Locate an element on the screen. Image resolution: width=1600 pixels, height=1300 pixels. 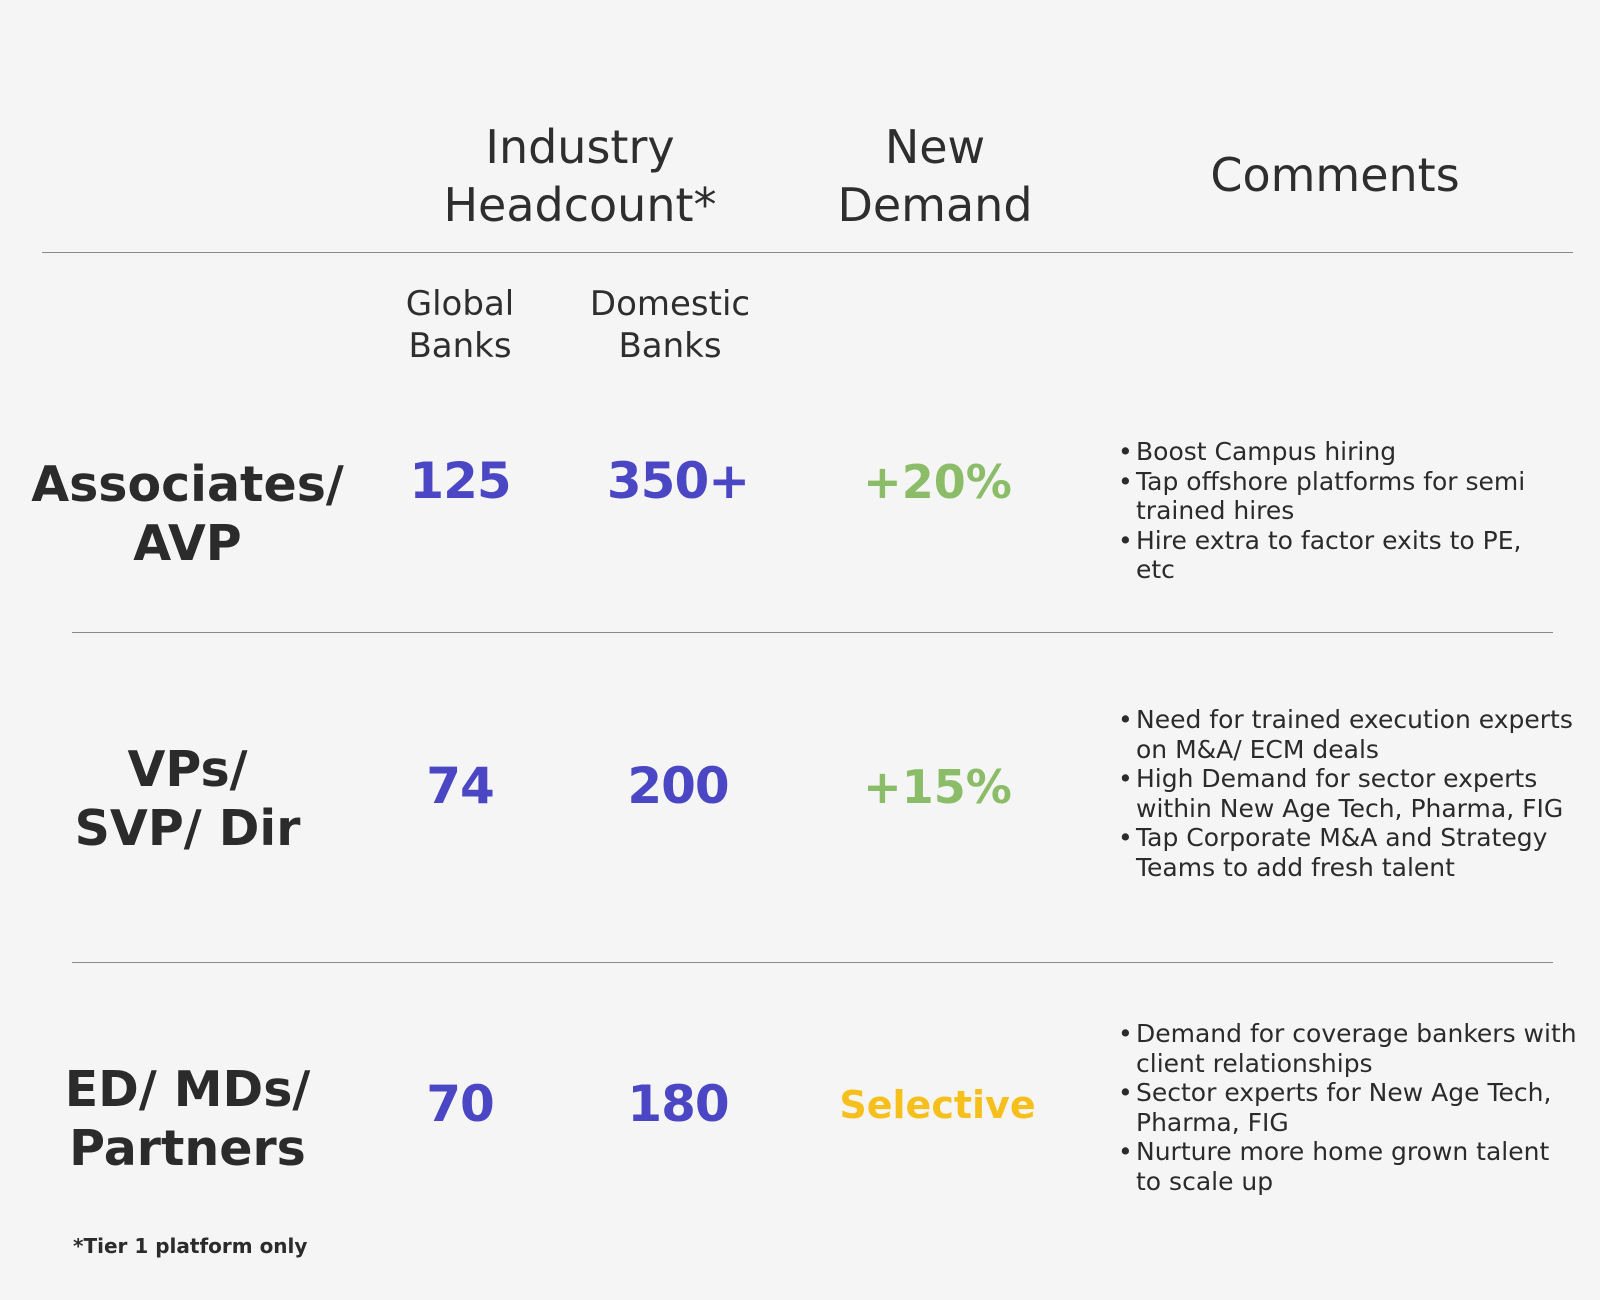
domestic-headcount-value: 180 is located at coordinates (678, 1104).